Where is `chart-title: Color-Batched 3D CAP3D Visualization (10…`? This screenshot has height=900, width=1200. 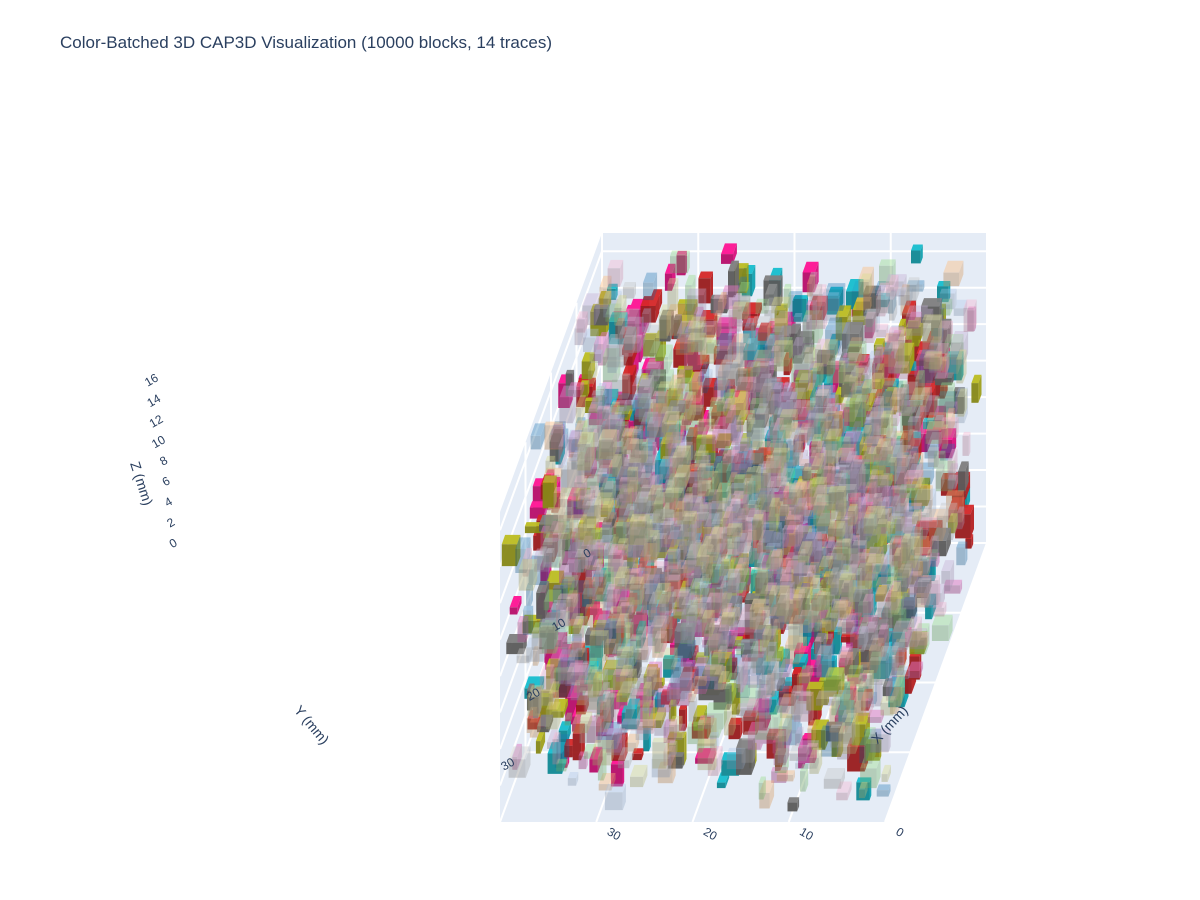 chart-title: Color-Batched 3D CAP3D Visualization (10… is located at coordinates (306, 42).